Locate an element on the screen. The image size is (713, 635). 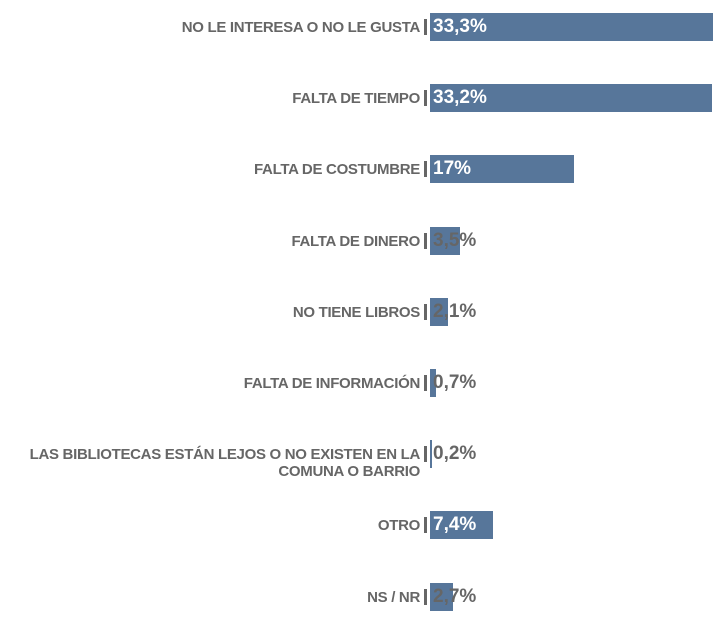
value-label: 2,7% is located at coordinates (455, 596).